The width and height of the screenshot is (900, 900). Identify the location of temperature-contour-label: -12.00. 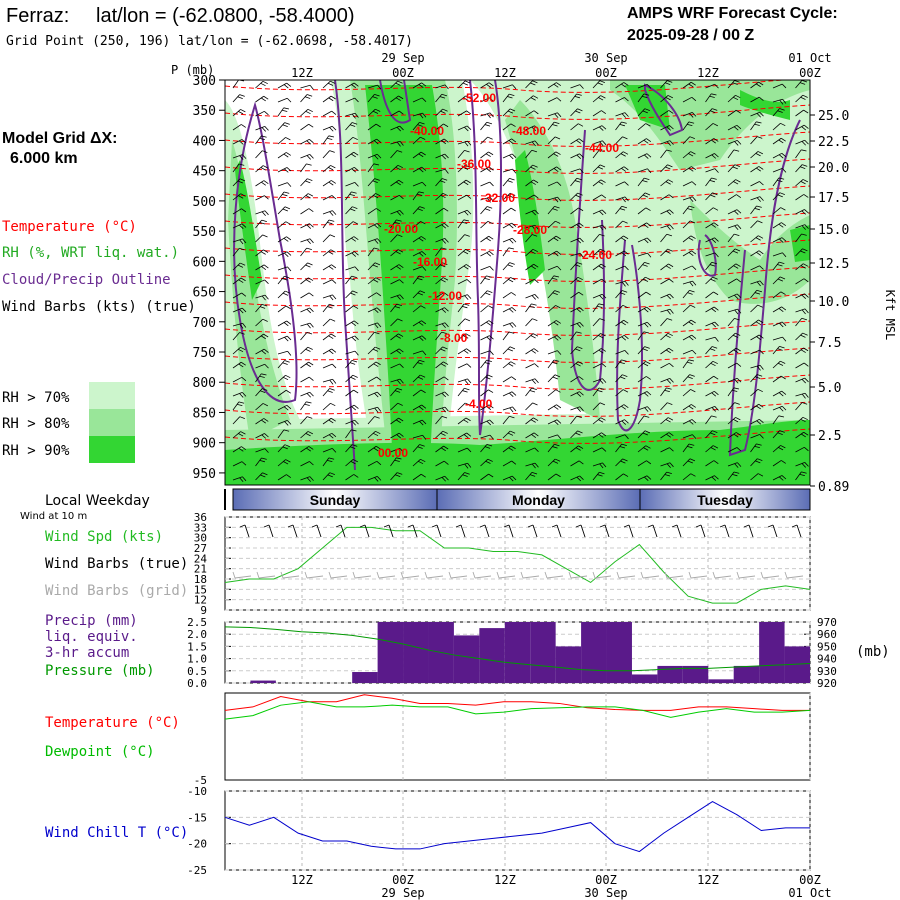
(445, 296).